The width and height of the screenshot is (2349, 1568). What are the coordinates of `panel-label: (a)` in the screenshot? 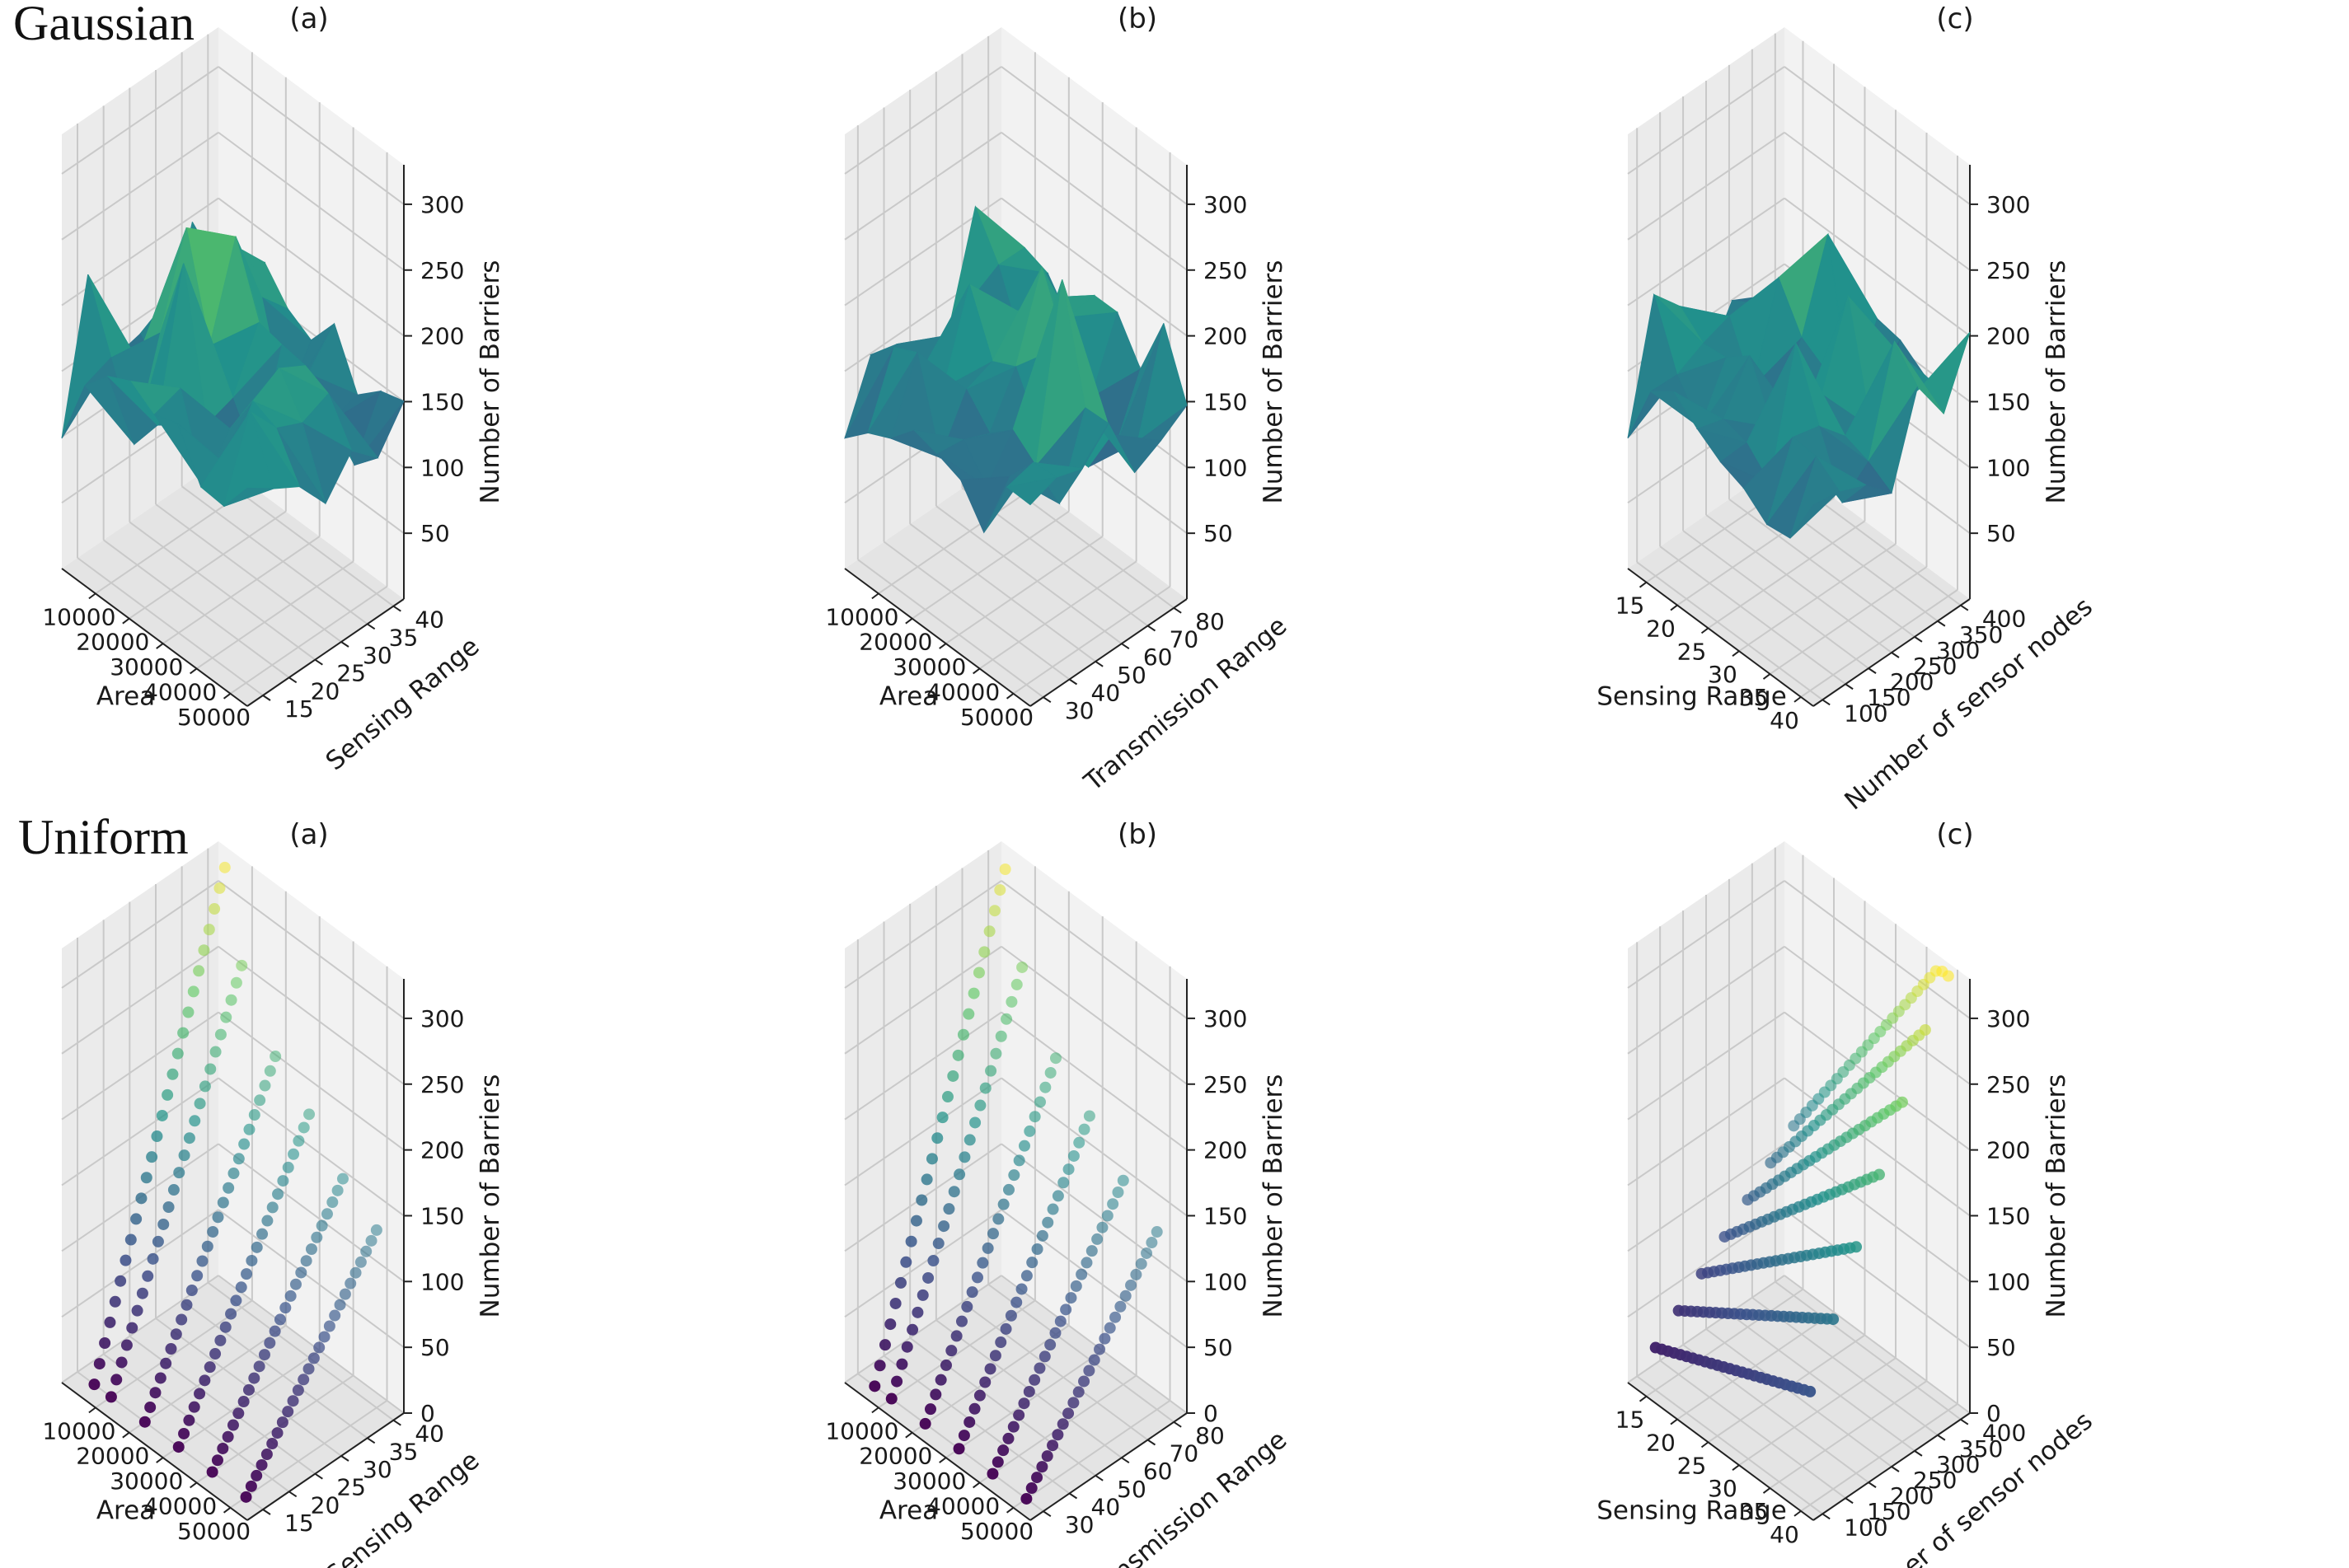 It's located at (308, 18).